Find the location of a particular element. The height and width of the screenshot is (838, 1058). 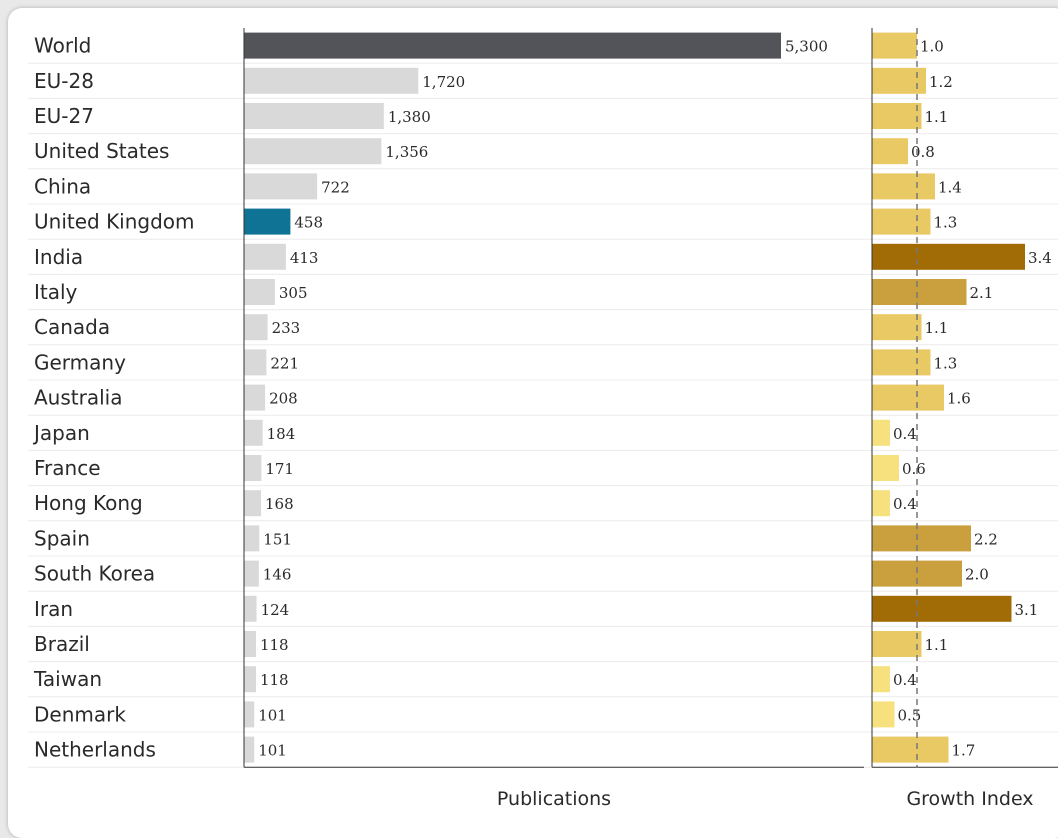

publications-value-label: 1,380 is located at coordinates (409, 117).